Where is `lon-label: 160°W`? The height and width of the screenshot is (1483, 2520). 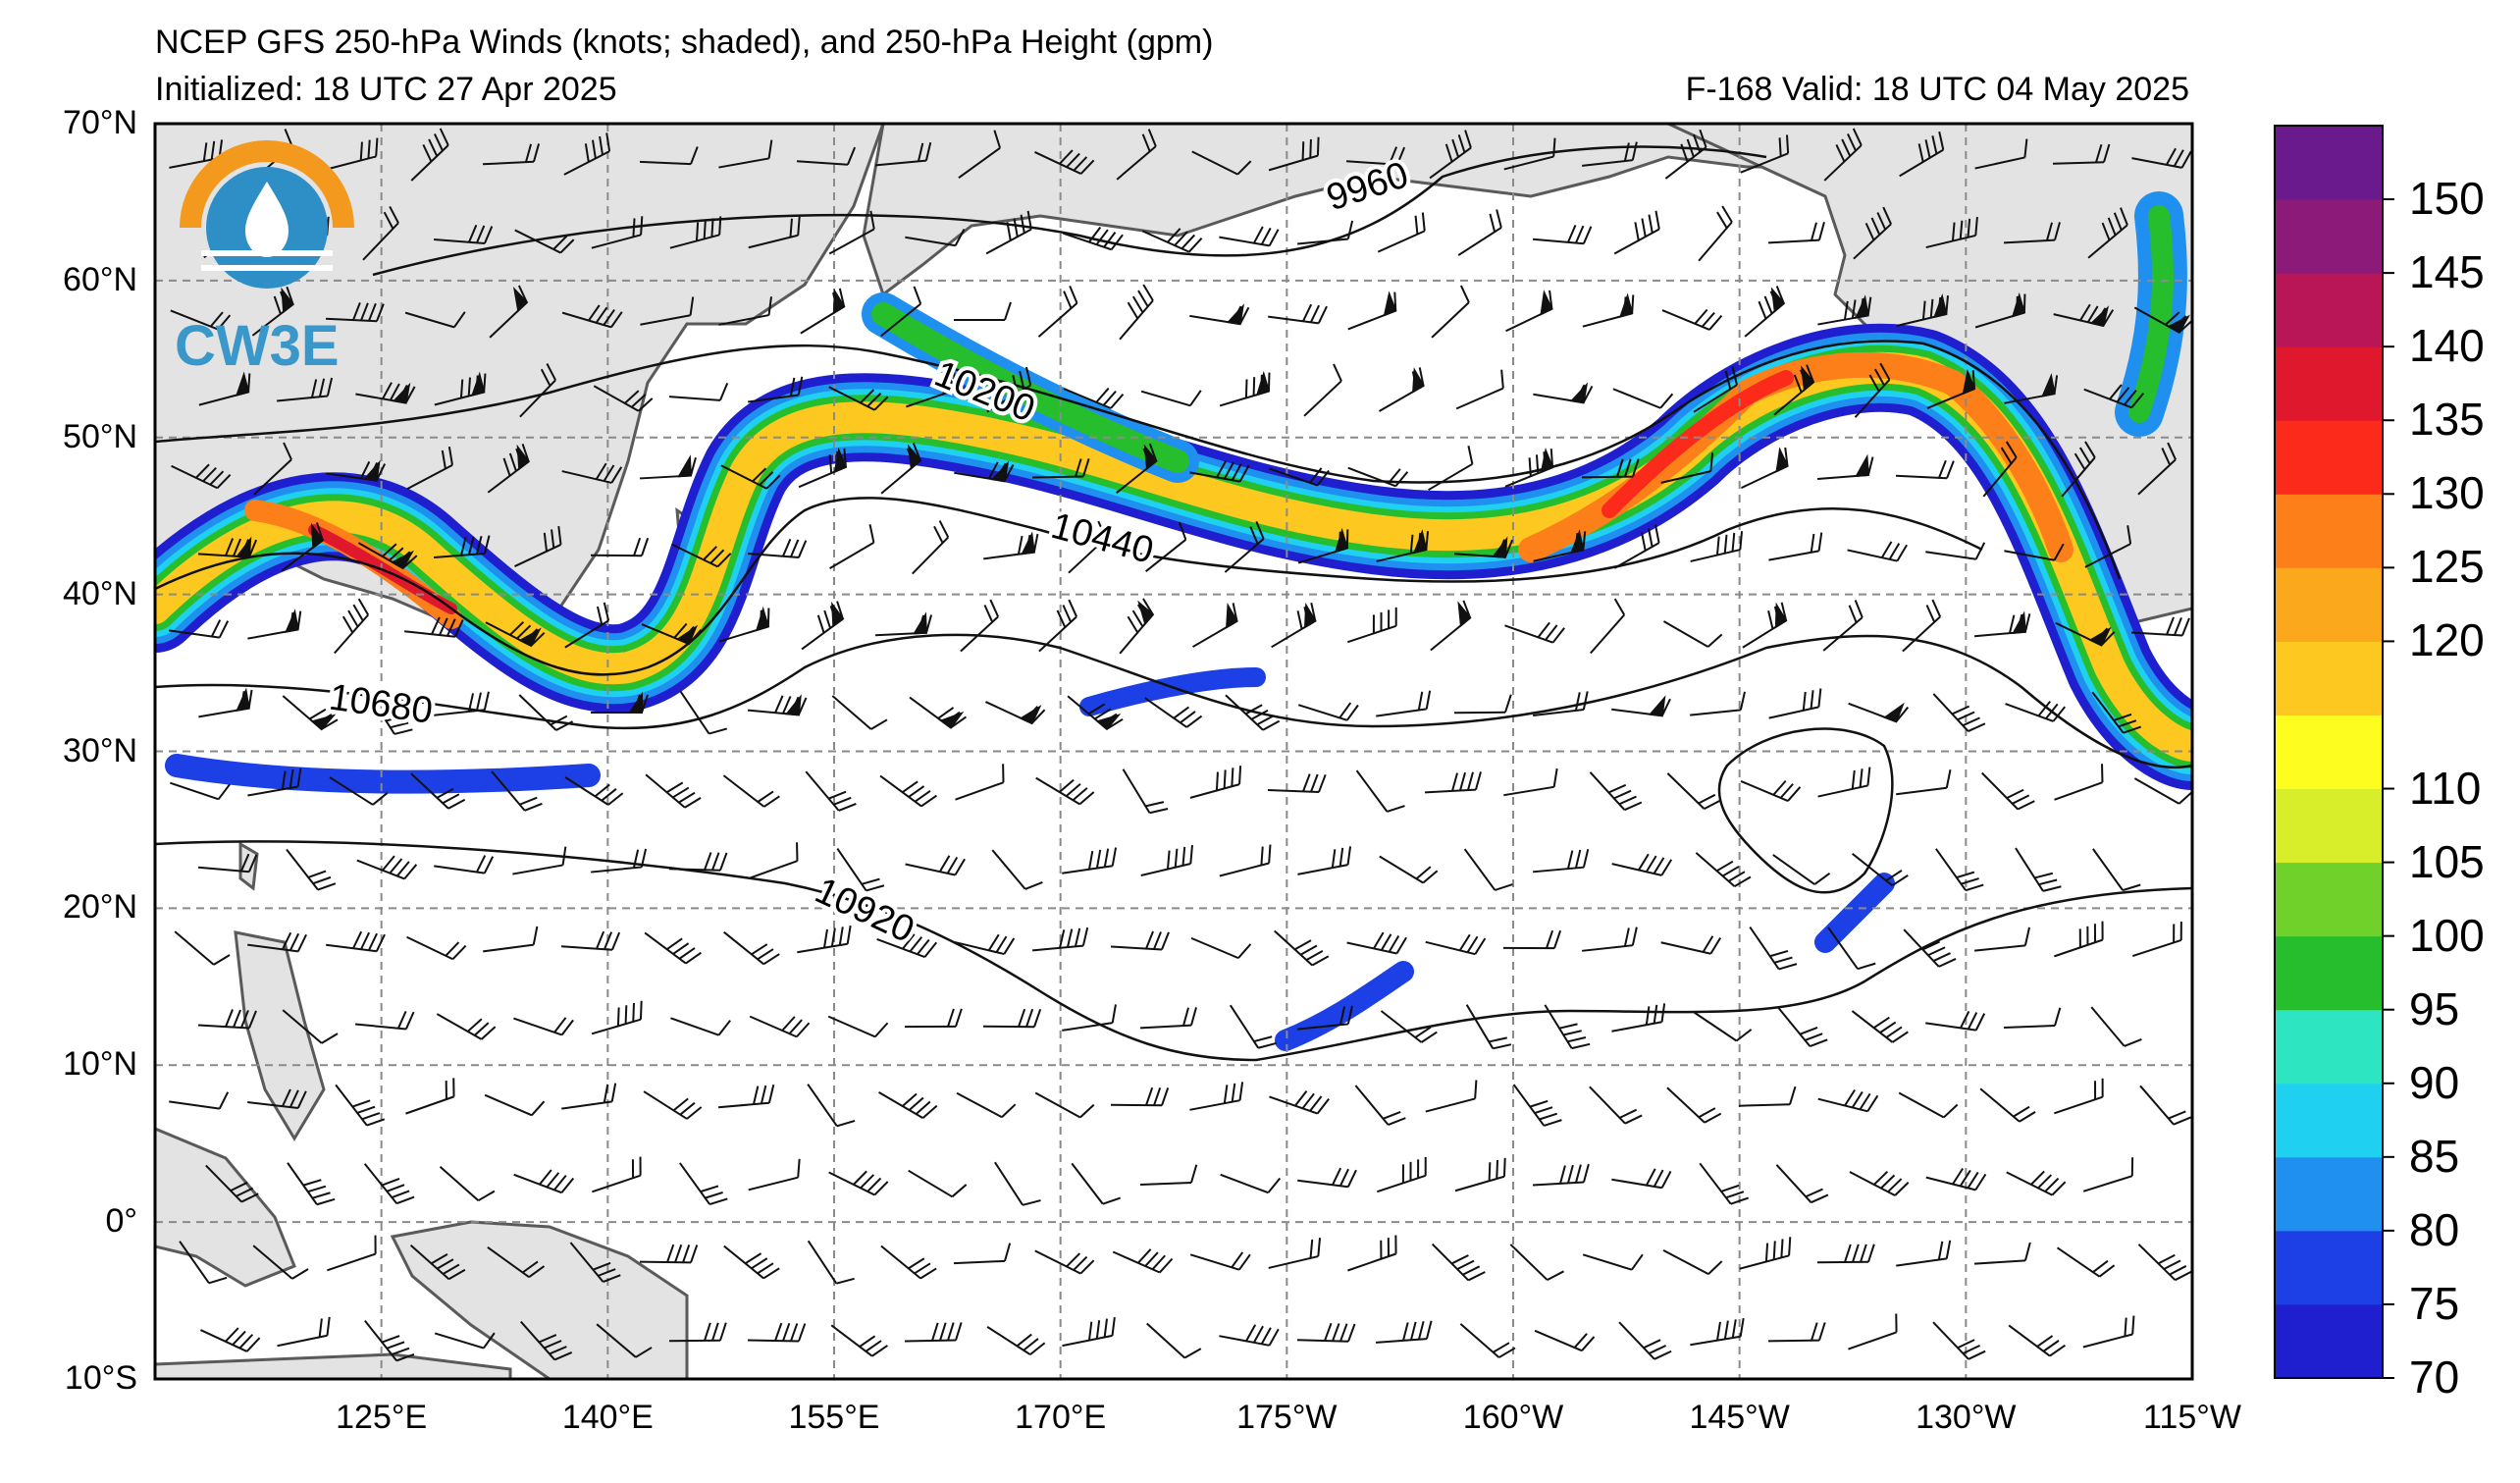
lon-label: 160°W is located at coordinates (1513, 1417).